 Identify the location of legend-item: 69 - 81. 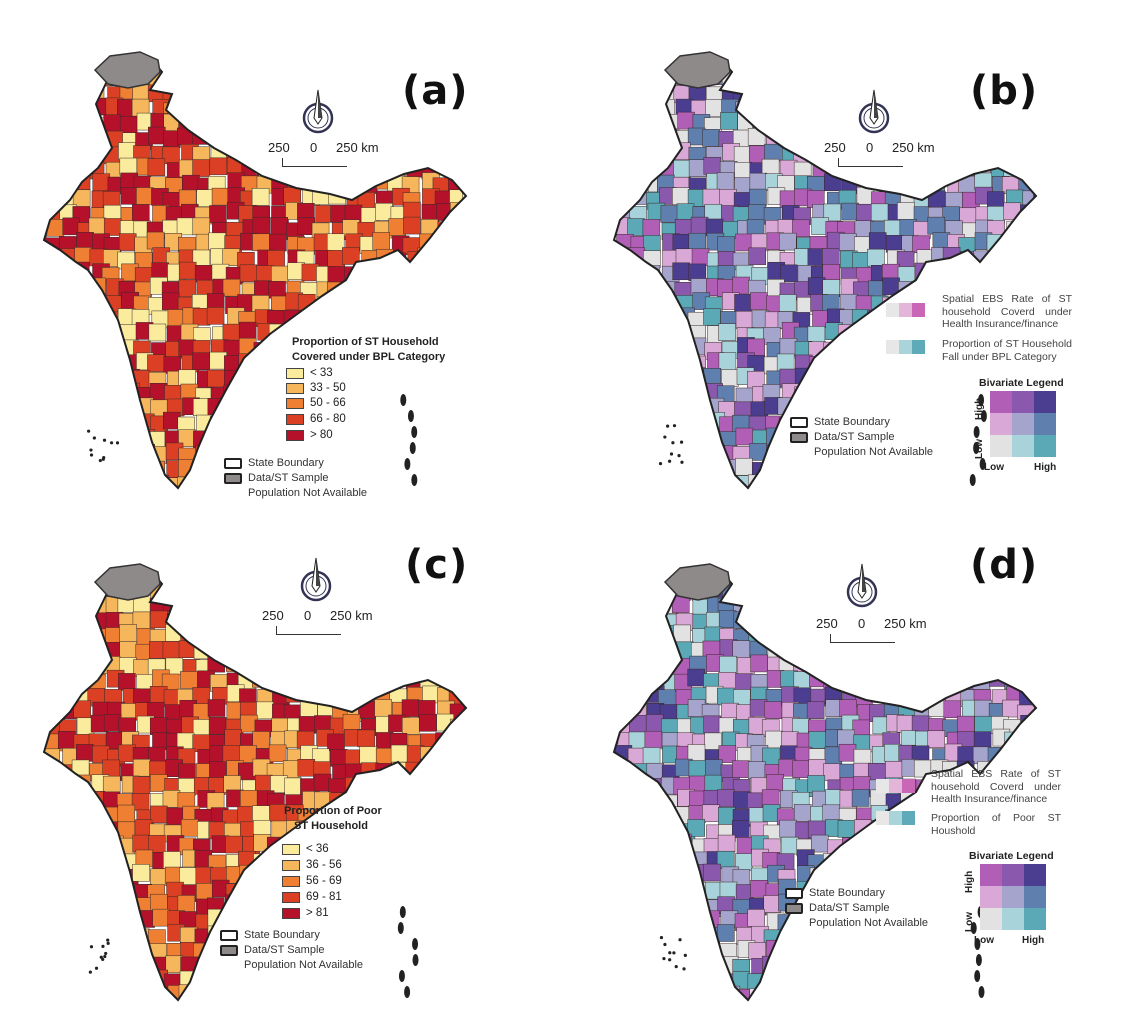
(312, 897).